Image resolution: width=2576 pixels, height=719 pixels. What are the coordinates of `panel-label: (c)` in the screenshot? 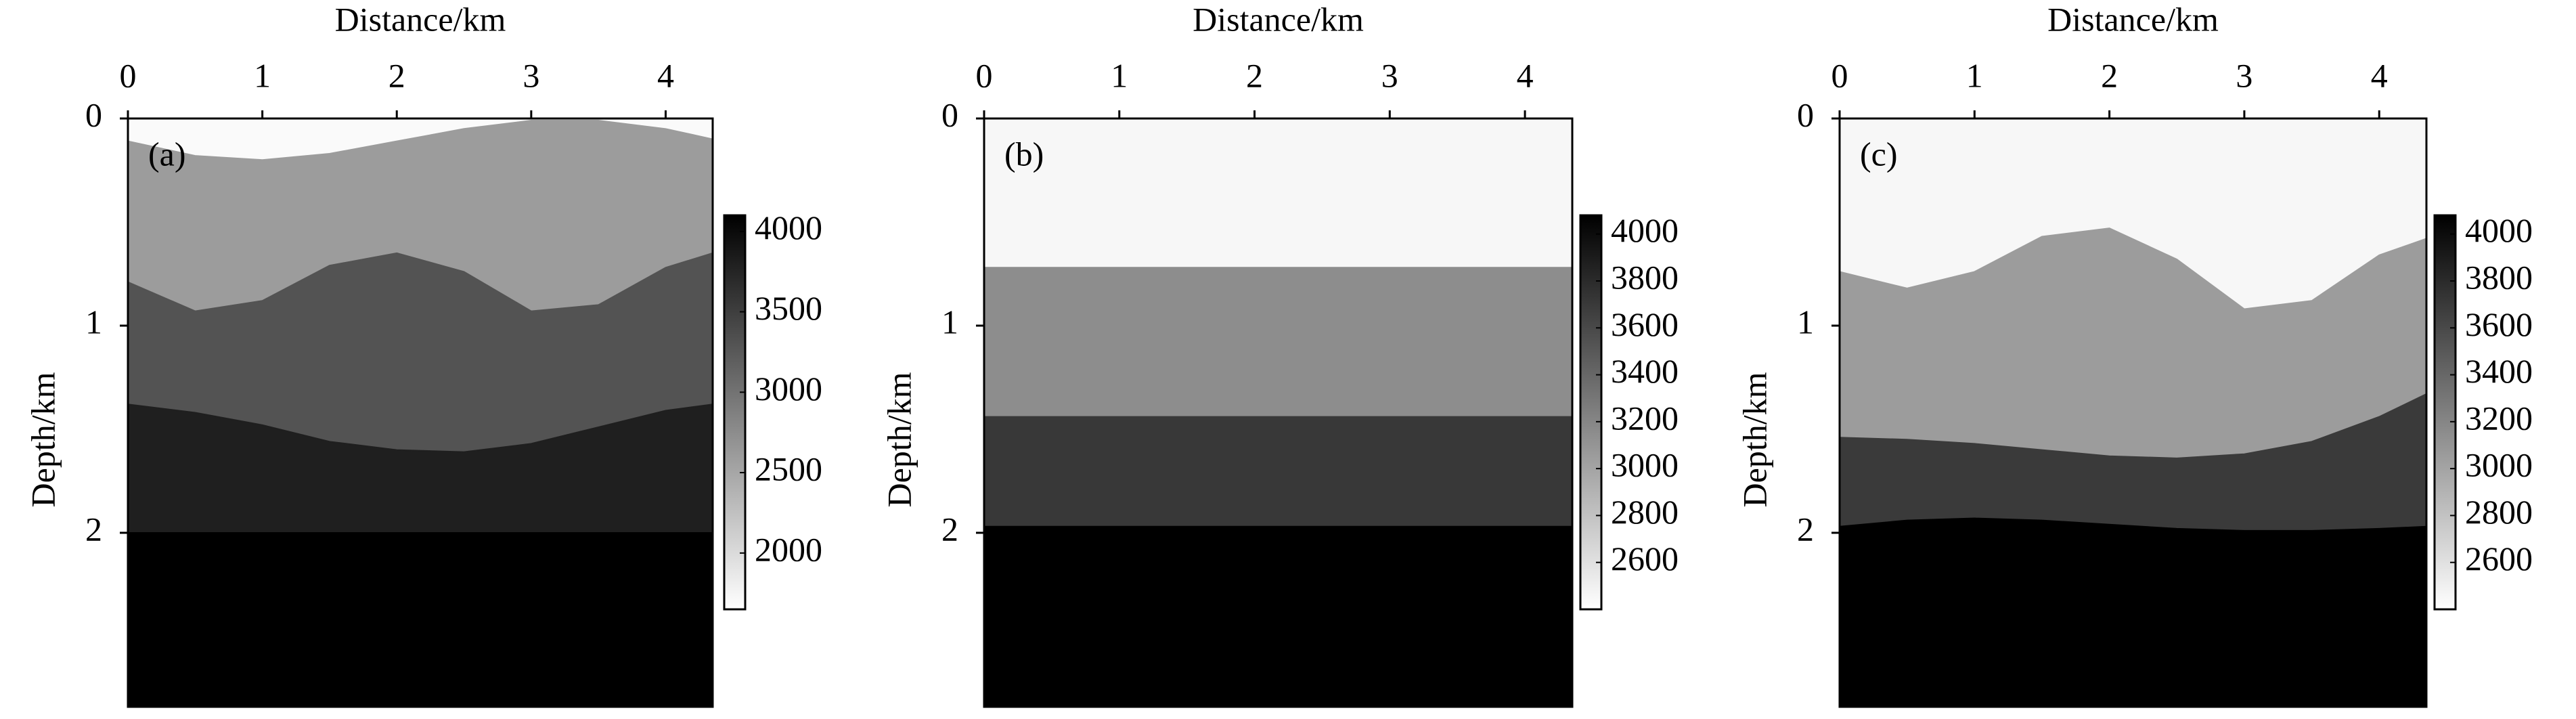 It's located at (1879, 154).